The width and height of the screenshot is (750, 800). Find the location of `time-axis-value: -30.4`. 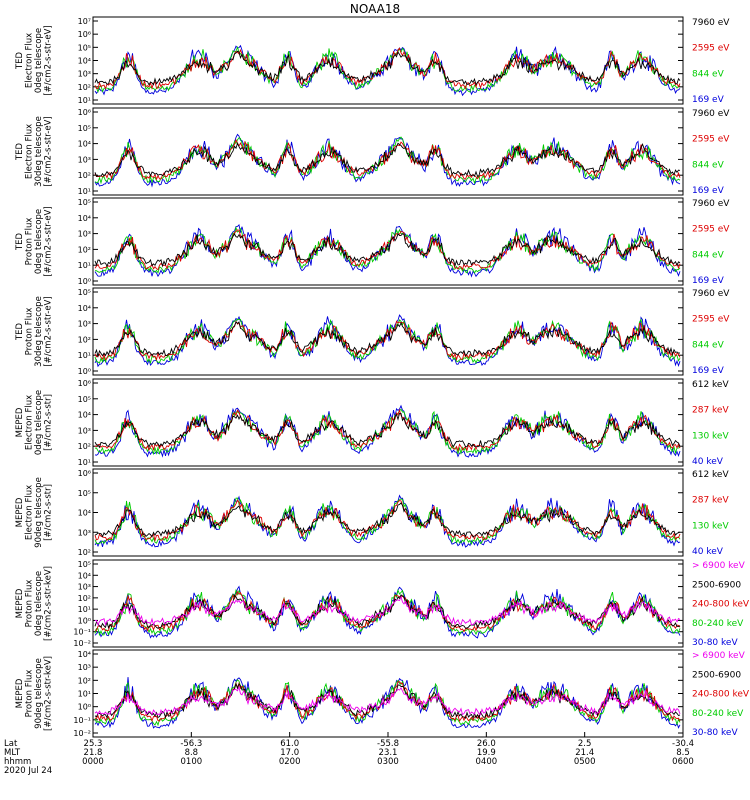

time-axis-value: -30.4 is located at coordinates (683, 744).